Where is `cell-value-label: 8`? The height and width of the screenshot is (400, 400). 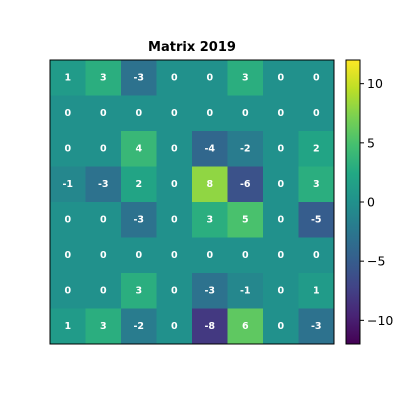
cell-value-label: 8 is located at coordinates (209, 184).